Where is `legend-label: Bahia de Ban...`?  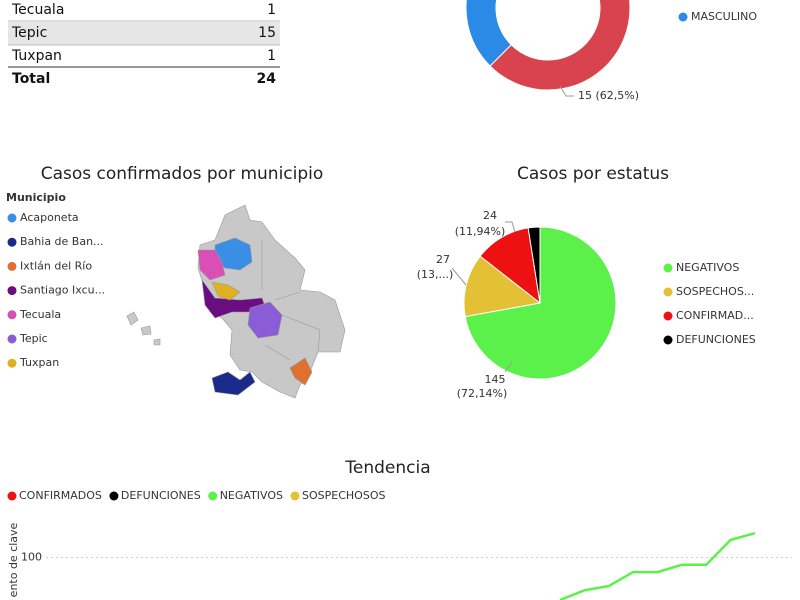 legend-label: Bahia de Ban... is located at coordinates (62, 241).